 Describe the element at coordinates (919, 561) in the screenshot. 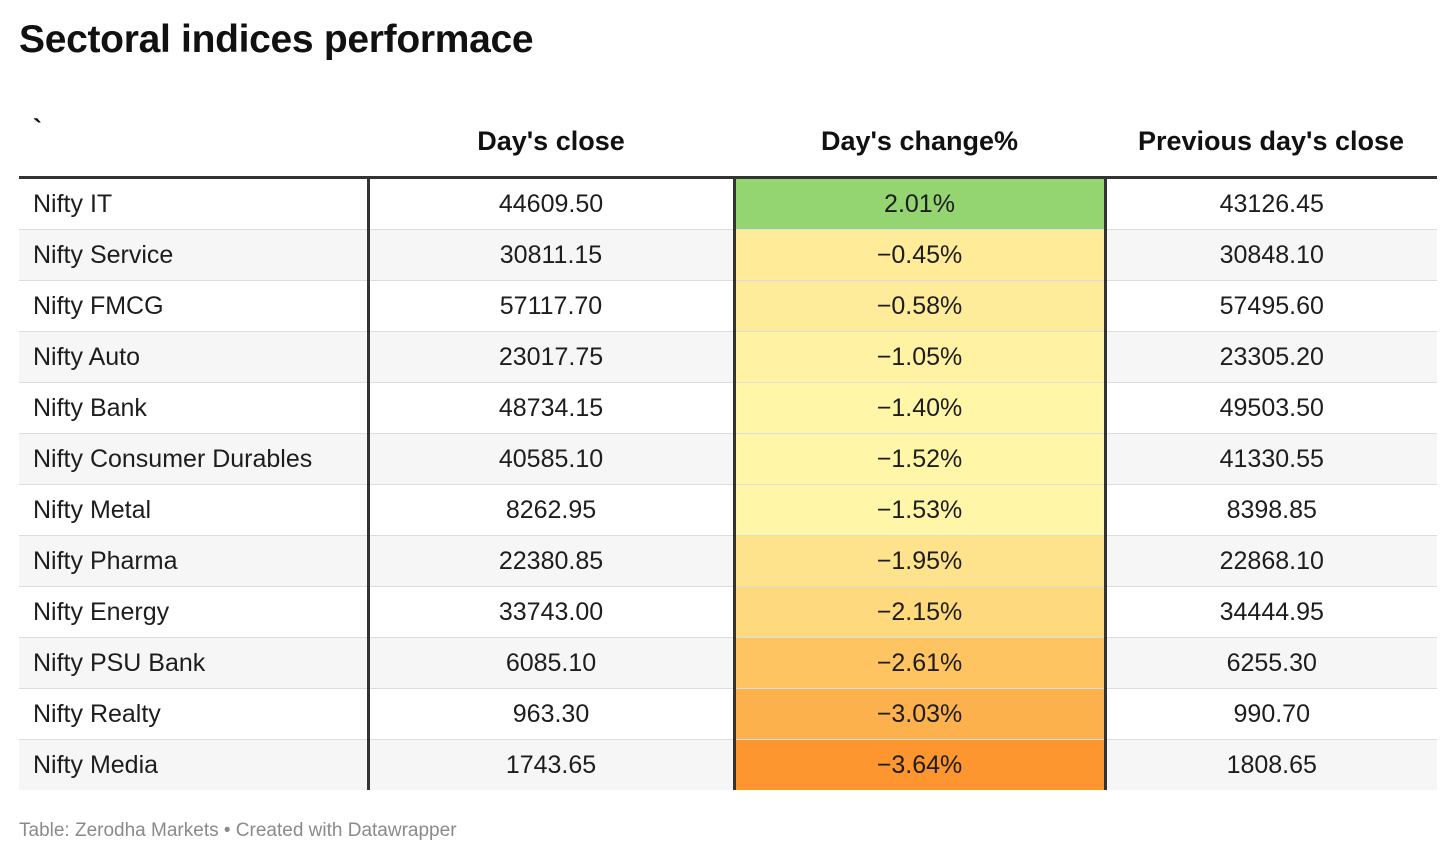

I see `cell-days-change: −1.95%` at that location.